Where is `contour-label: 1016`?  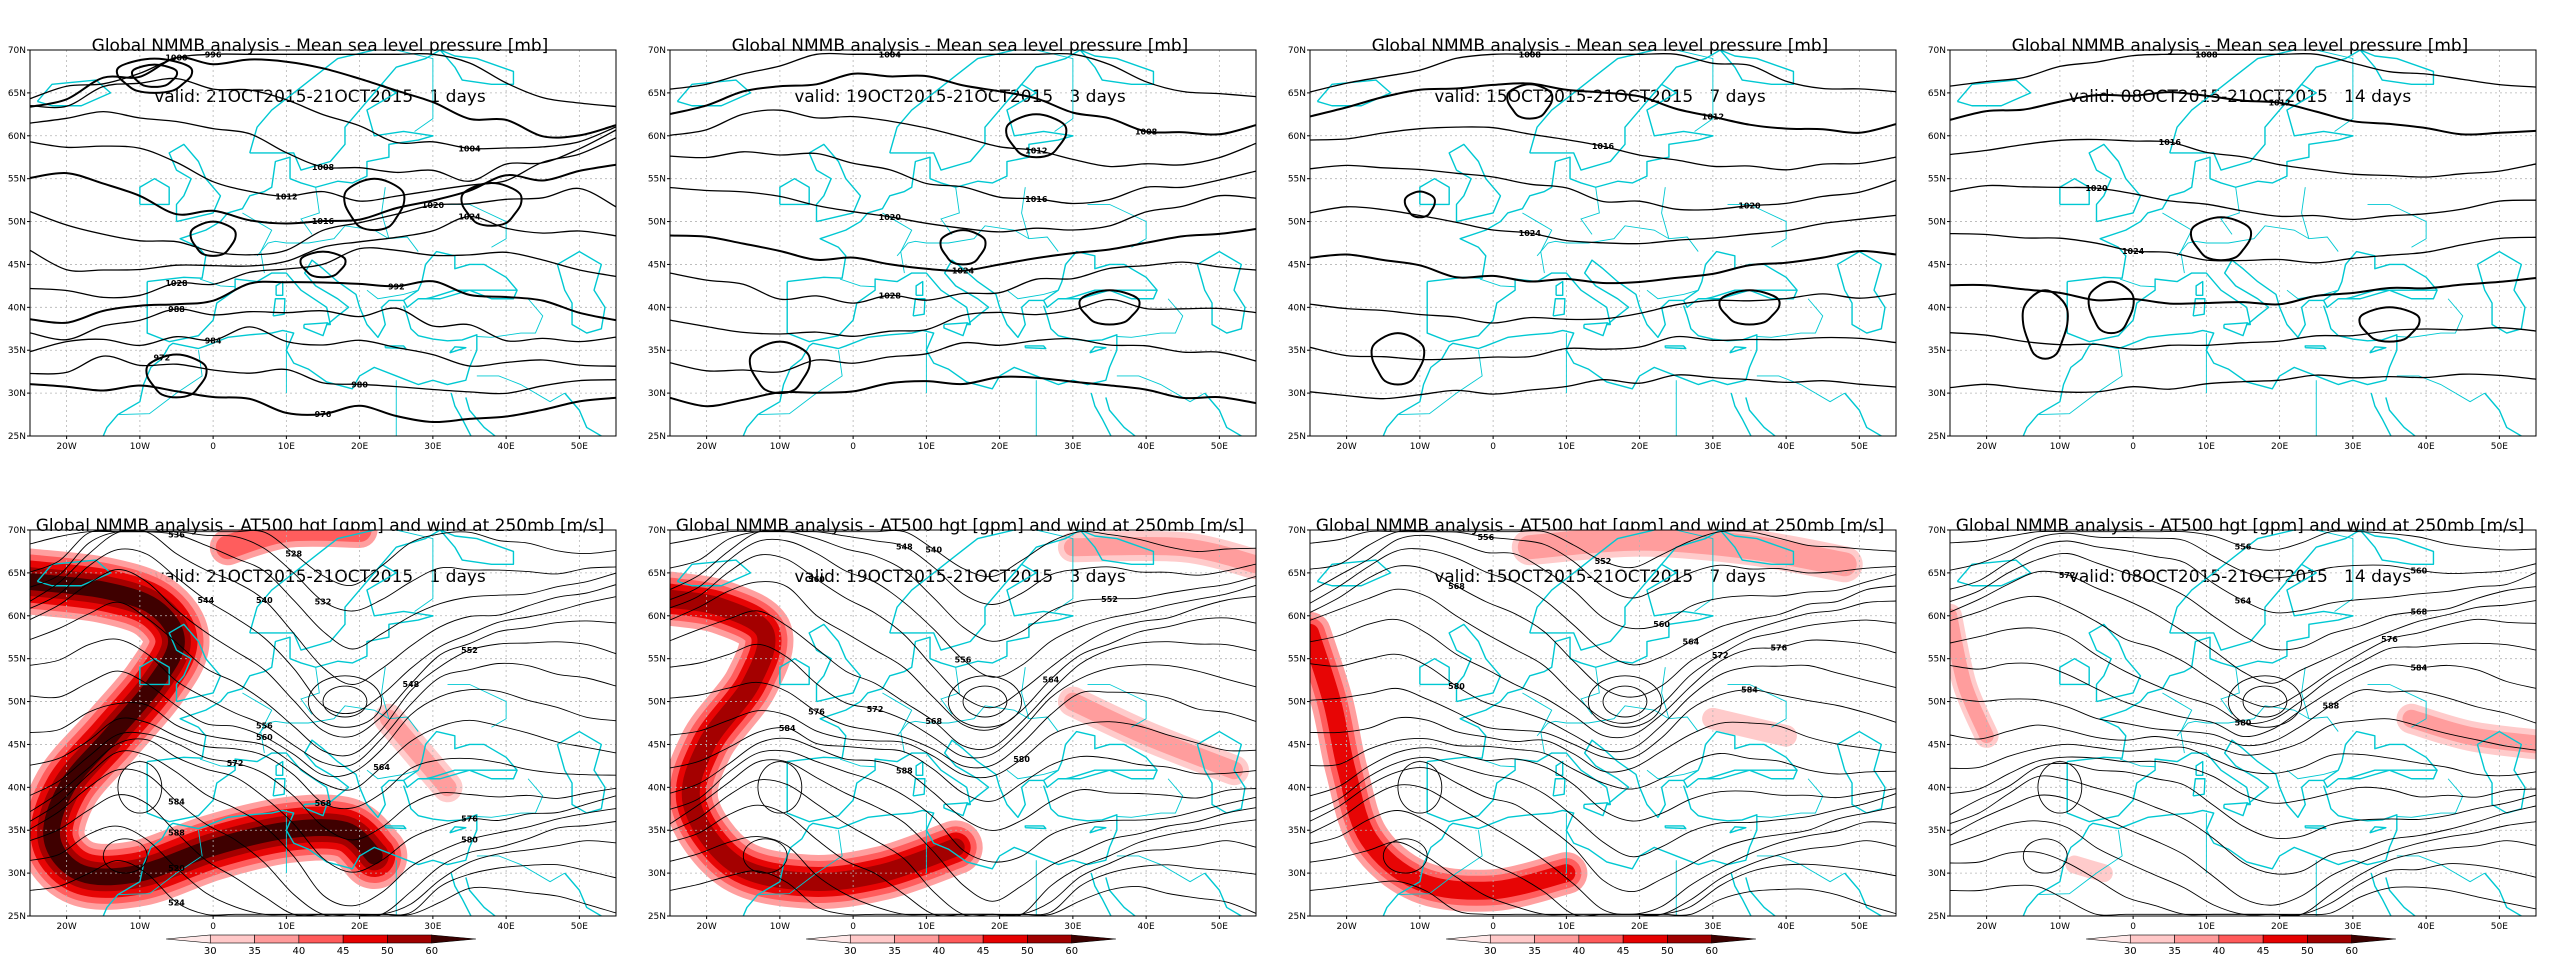 contour-label: 1016 is located at coordinates (1036, 199).